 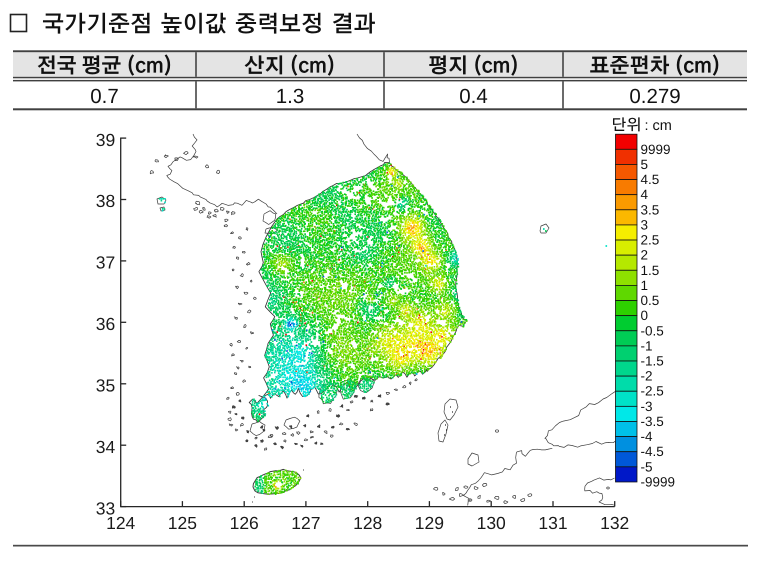 What do you see at coordinates (647, 406) in the screenshot?
I see `svg-text: -3` at bounding box center [647, 406].